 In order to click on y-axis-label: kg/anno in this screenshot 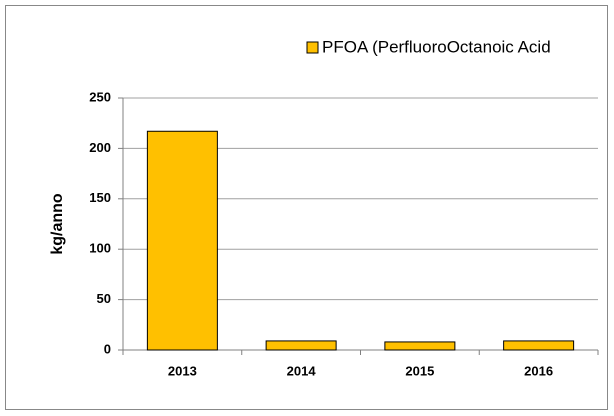, I will do `click(57, 224)`.